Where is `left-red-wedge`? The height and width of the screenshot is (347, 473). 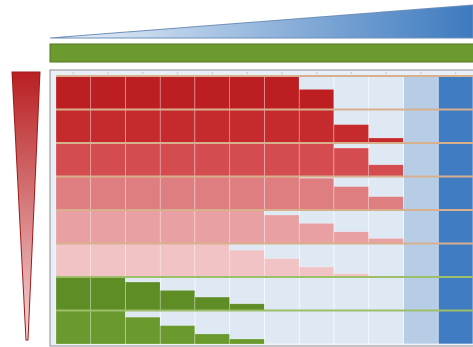
left-red-wedge is located at coordinates (26, 206).